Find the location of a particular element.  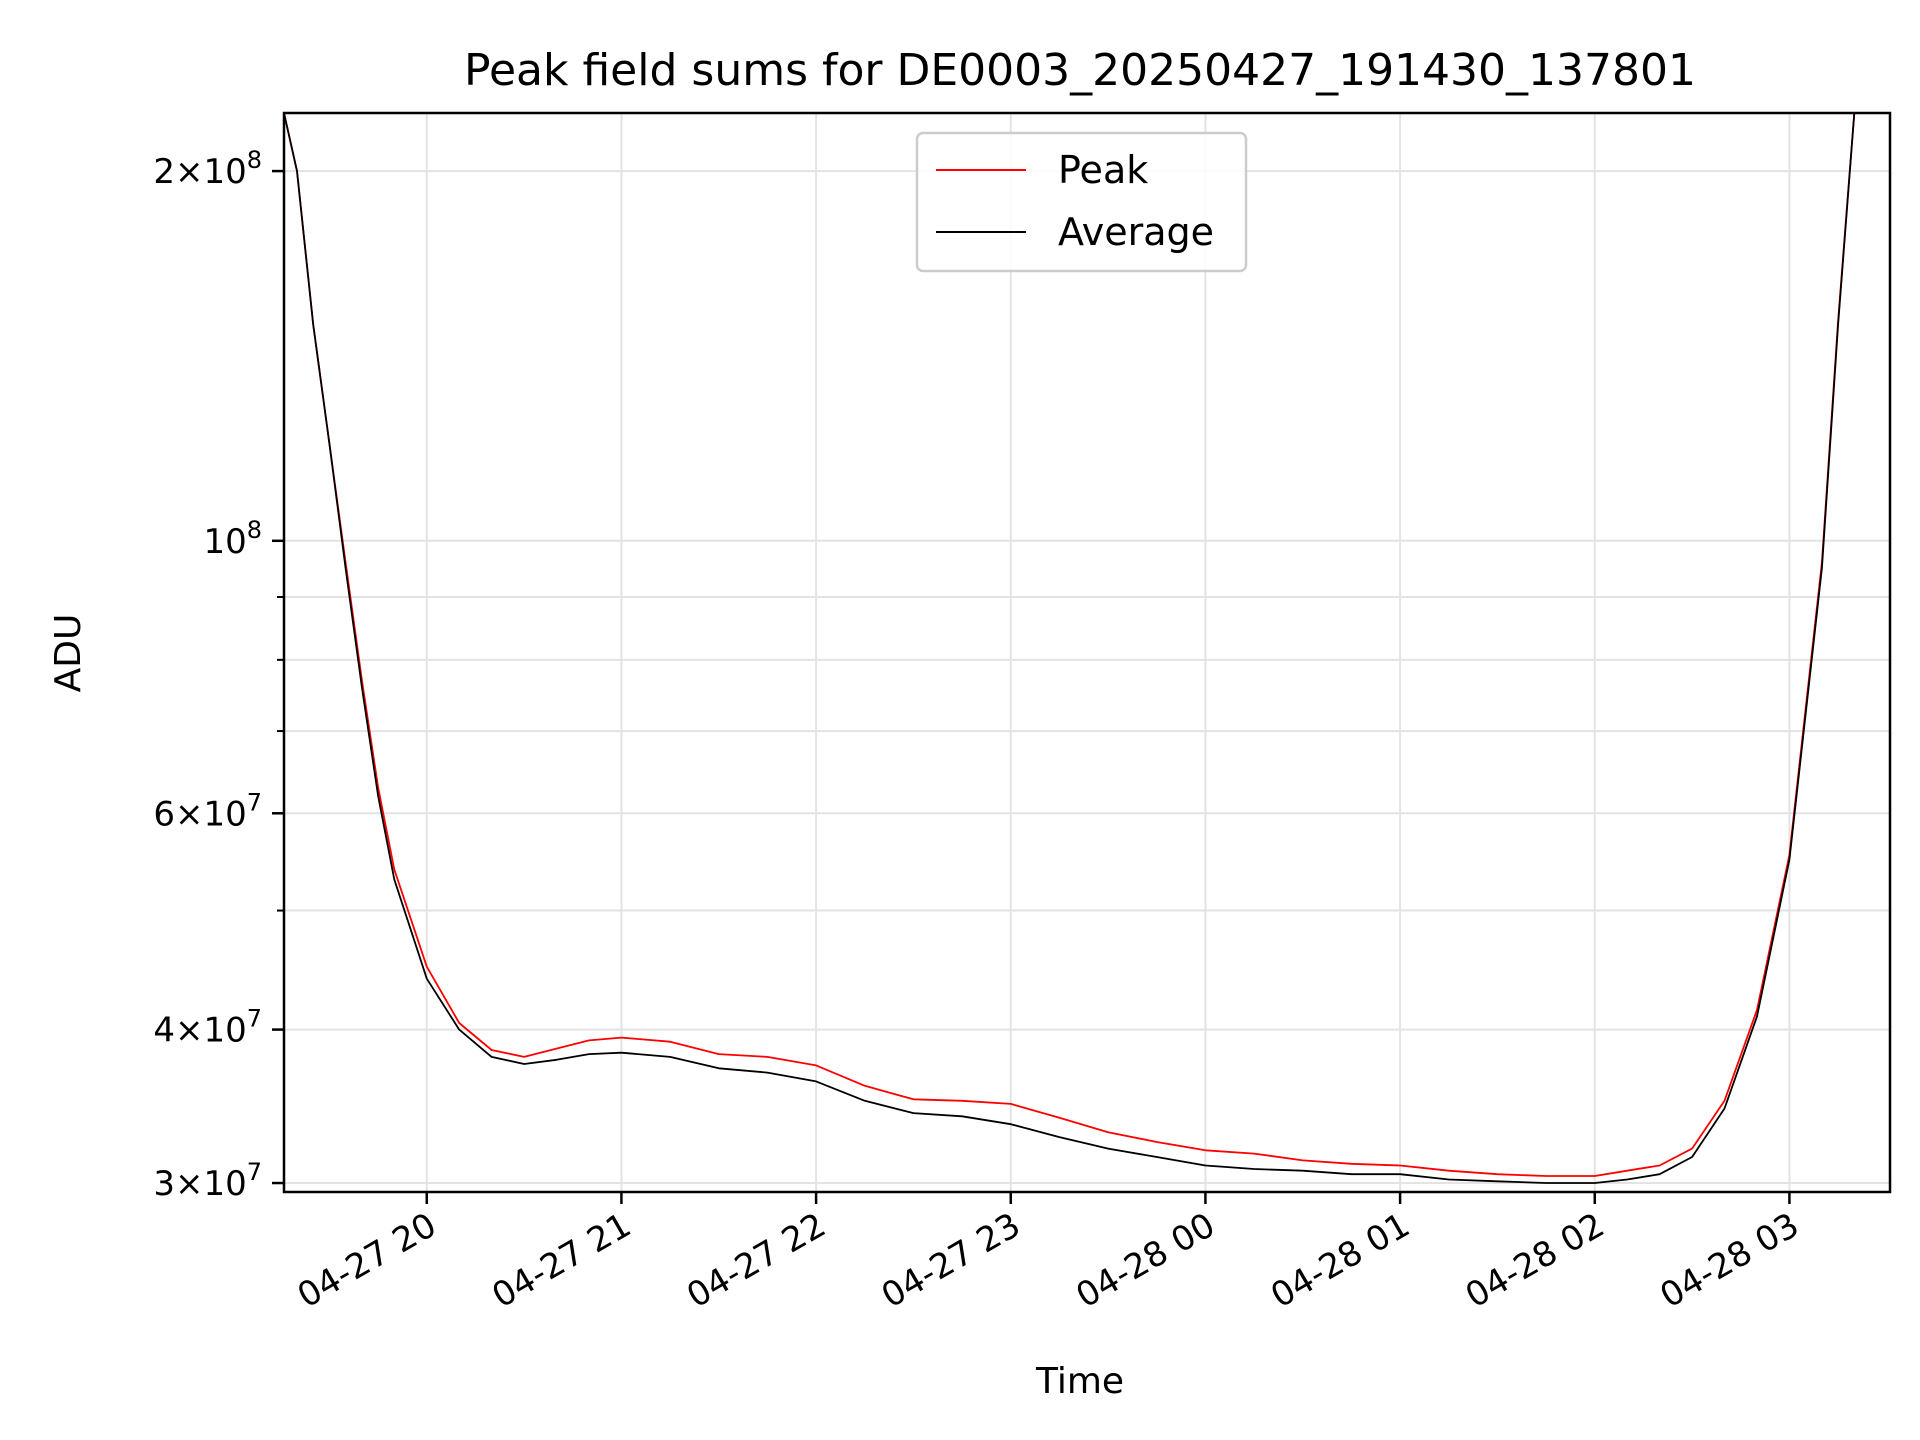

x-tick-label: 04-27 22 is located at coordinates (756, 1260).